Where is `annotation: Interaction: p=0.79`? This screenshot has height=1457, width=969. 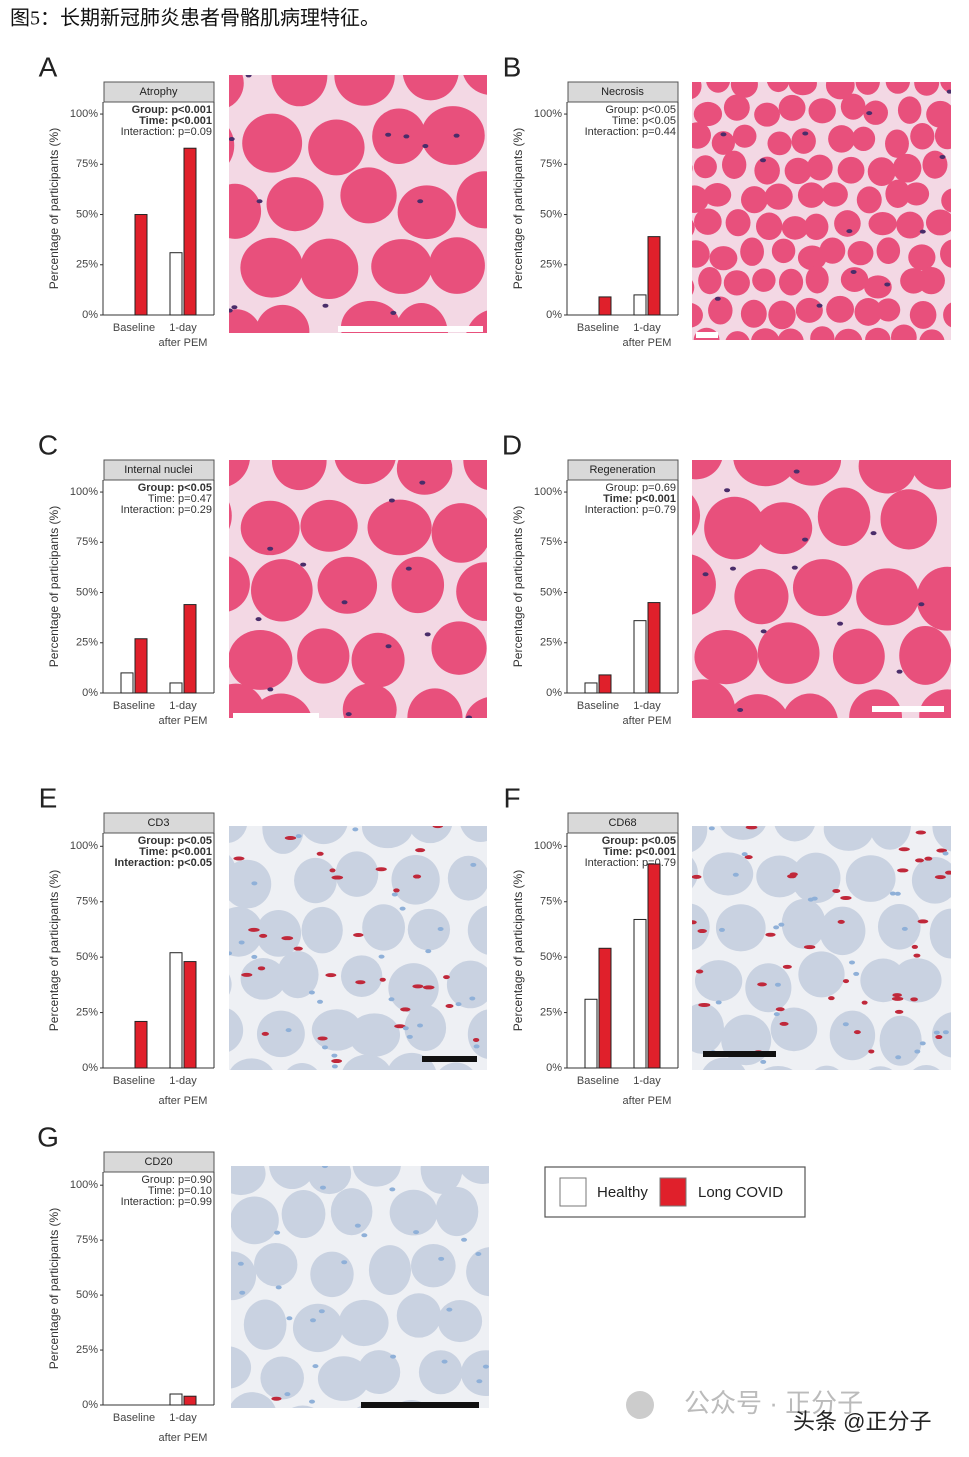 annotation: Interaction: p=0.79 is located at coordinates (630, 510).